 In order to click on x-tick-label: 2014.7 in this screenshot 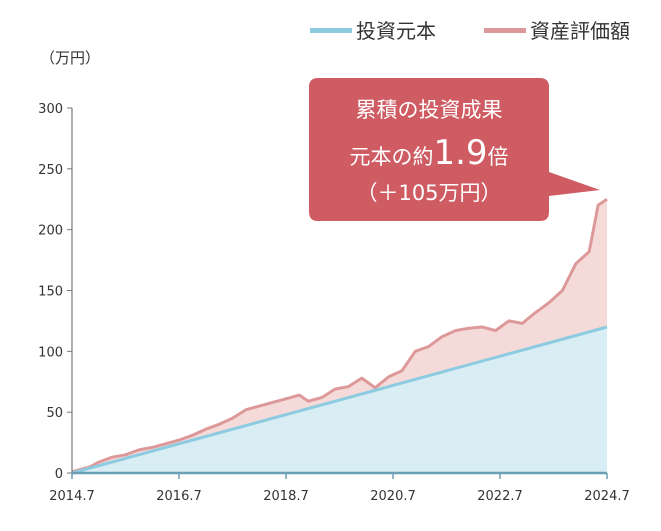, I will do `click(72, 496)`.